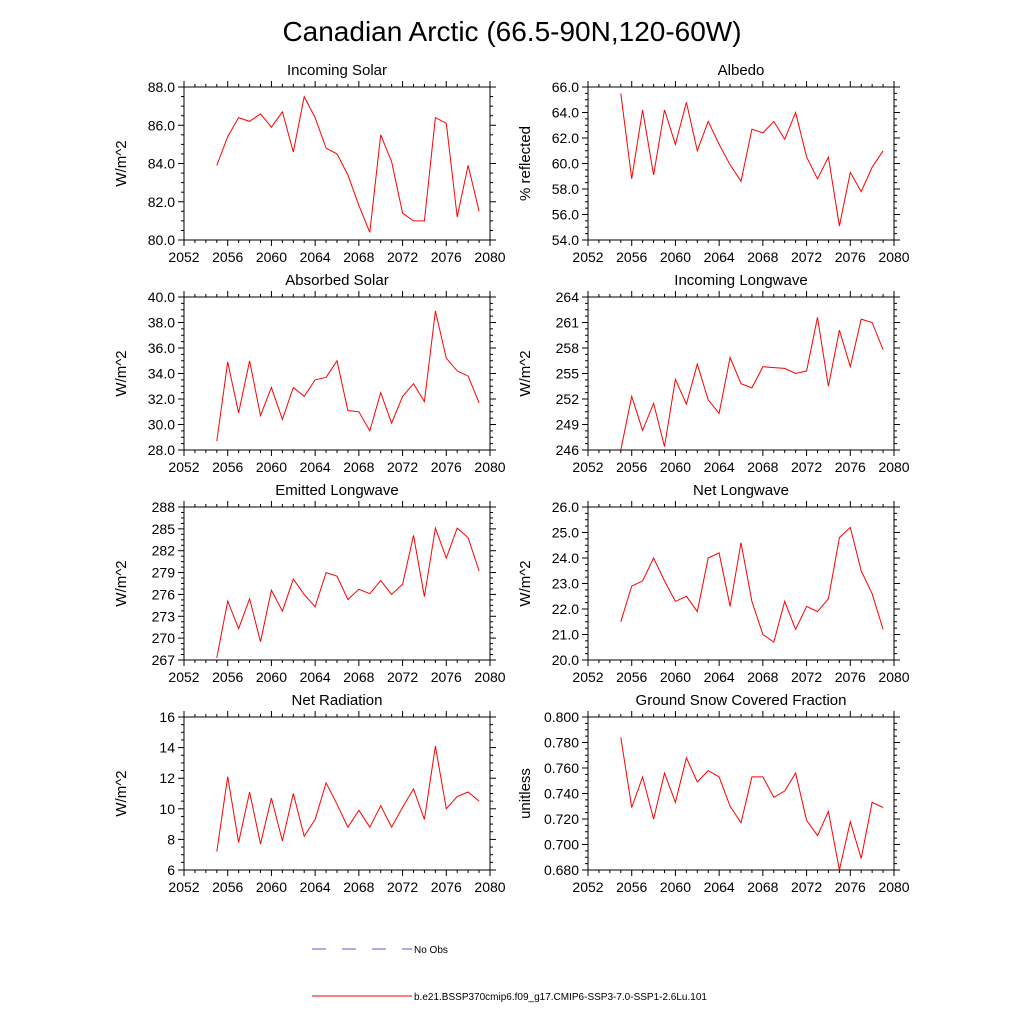 The height and width of the screenshot is (1024, 1024). I want to click on y-tick-label: 0.700, so click(561, 845).